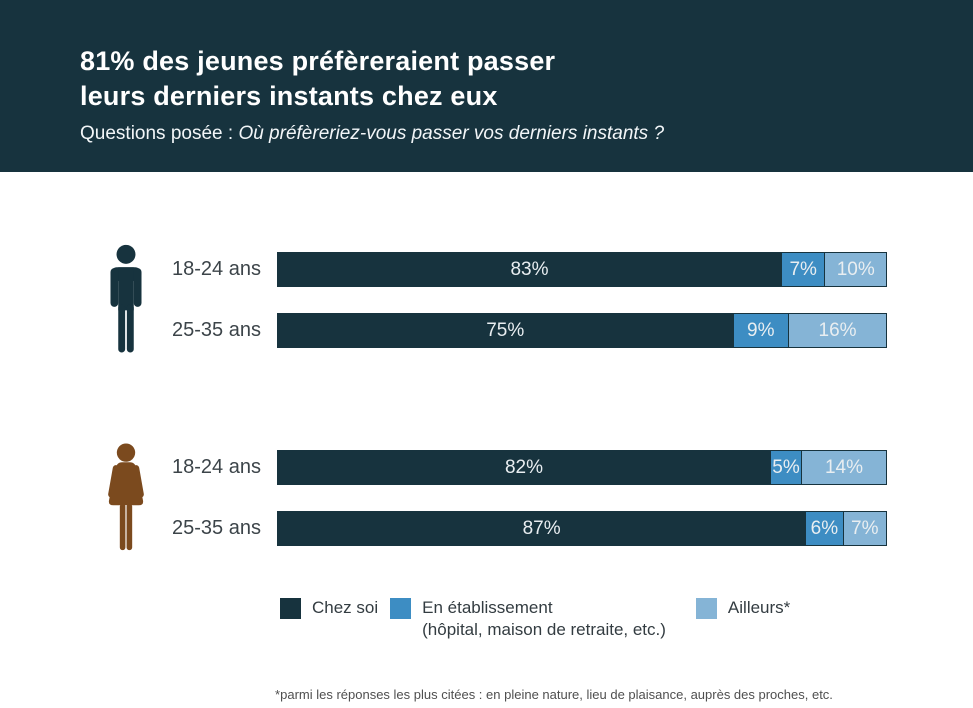 This screenshot has width=973, height=708. I want to click on bar-segment-etablissement: 9%, so click(760, 330).